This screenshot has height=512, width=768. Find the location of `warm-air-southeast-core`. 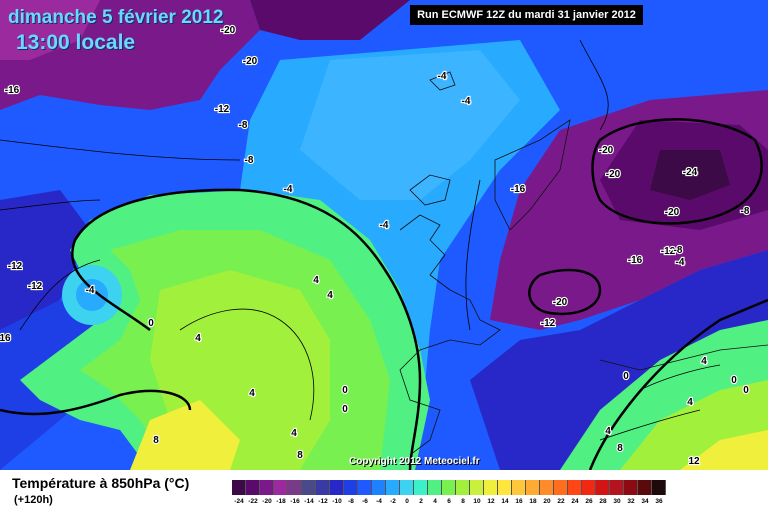

warm-air-southeast-core is located at coordinates (724, 450).